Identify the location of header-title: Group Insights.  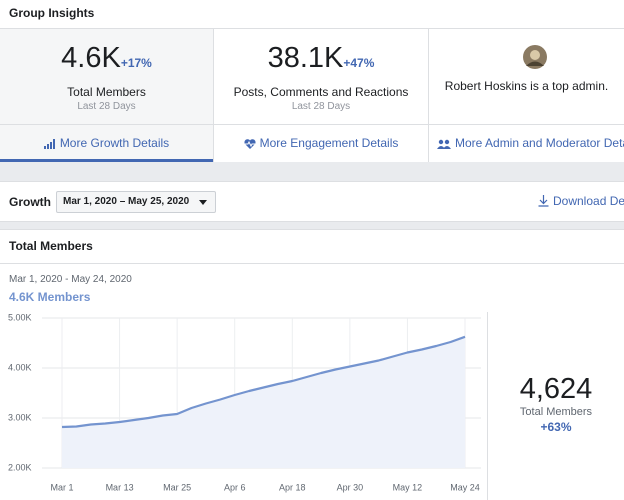
(52, 13).